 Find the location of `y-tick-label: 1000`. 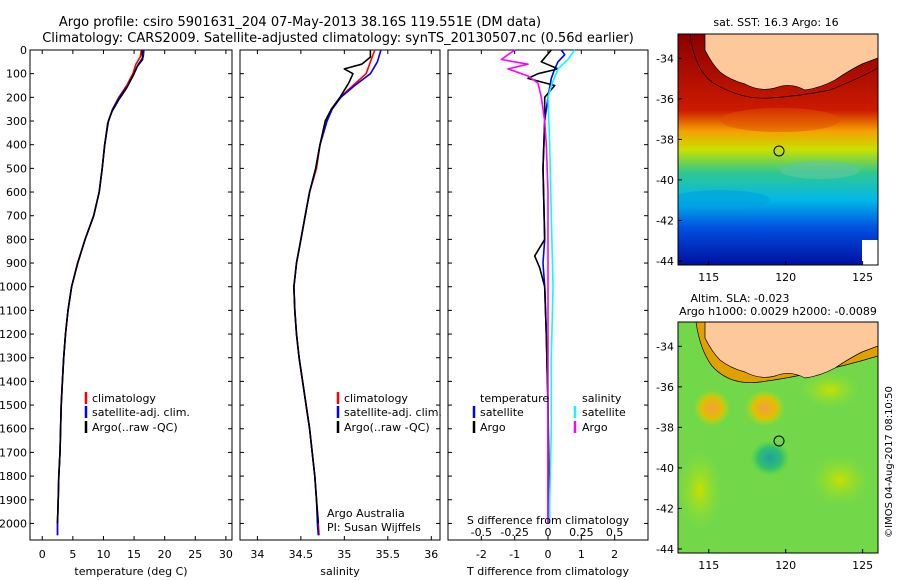

y-tick-label: 1000 is located at coordinates (13, 287).